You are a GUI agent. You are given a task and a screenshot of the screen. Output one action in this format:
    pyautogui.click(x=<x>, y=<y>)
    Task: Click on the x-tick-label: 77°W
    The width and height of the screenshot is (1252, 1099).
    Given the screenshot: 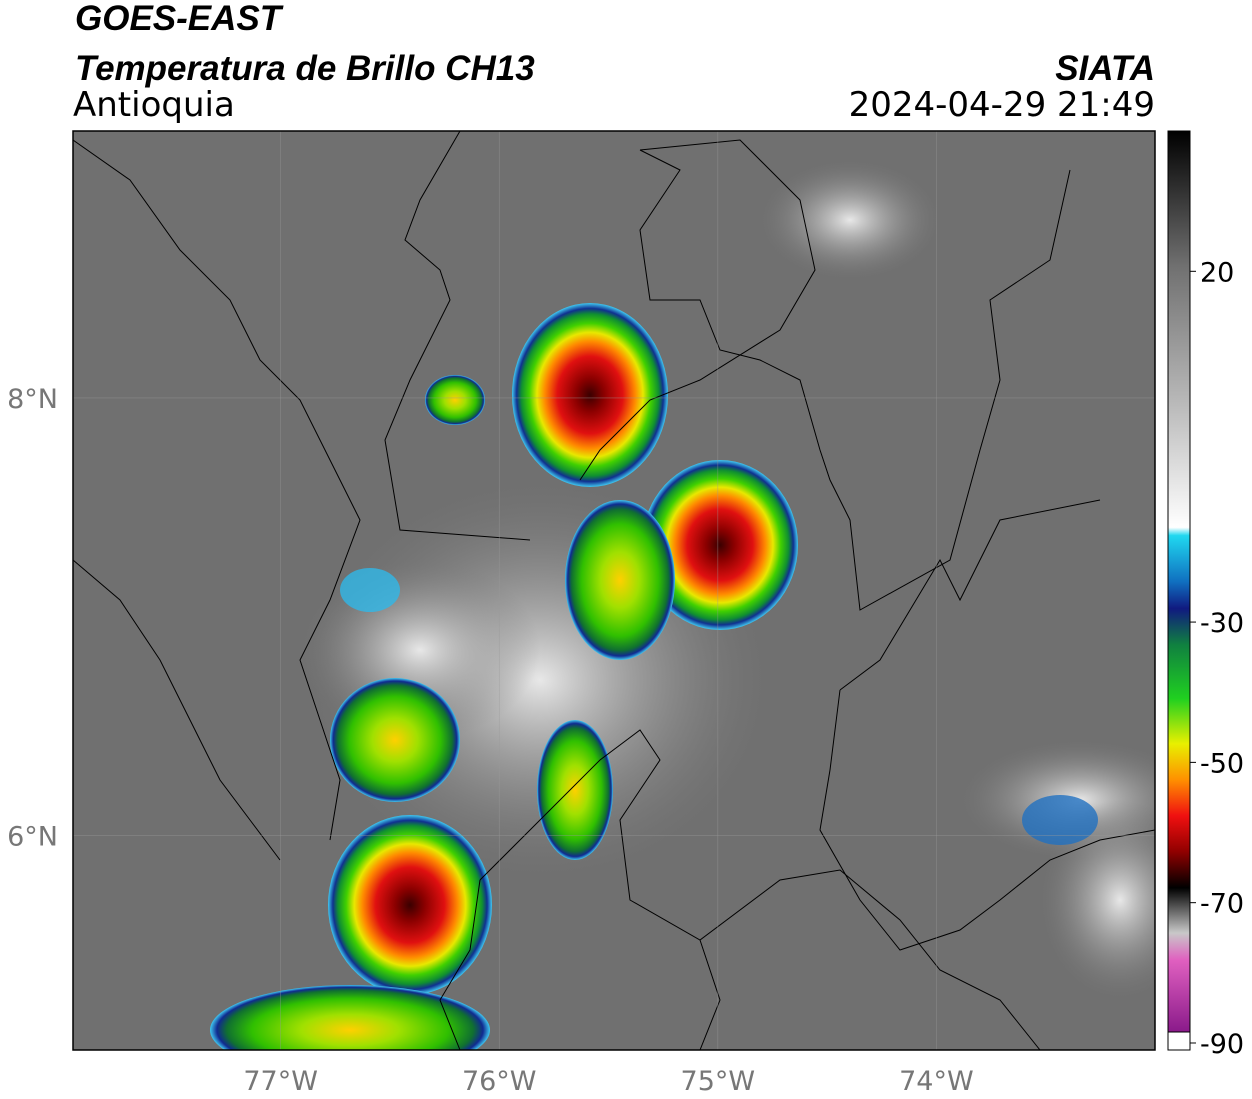 What is the action you would take?
    pyautogui.click(x=280, y=1081)
    